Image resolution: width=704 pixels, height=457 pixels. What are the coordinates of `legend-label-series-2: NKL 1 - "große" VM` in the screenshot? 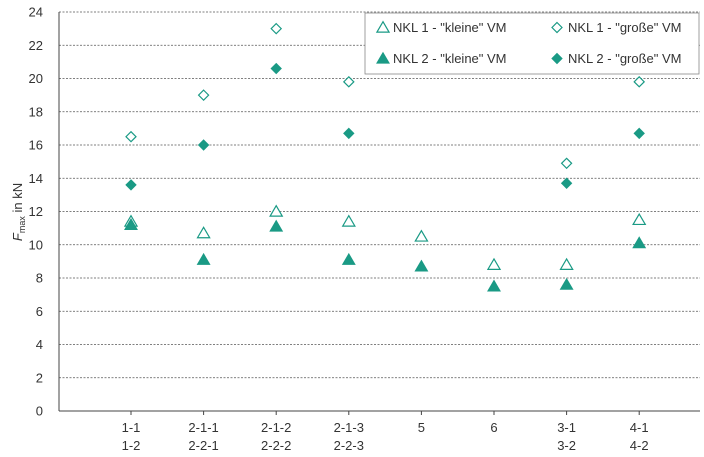 It's located at (625, 27).